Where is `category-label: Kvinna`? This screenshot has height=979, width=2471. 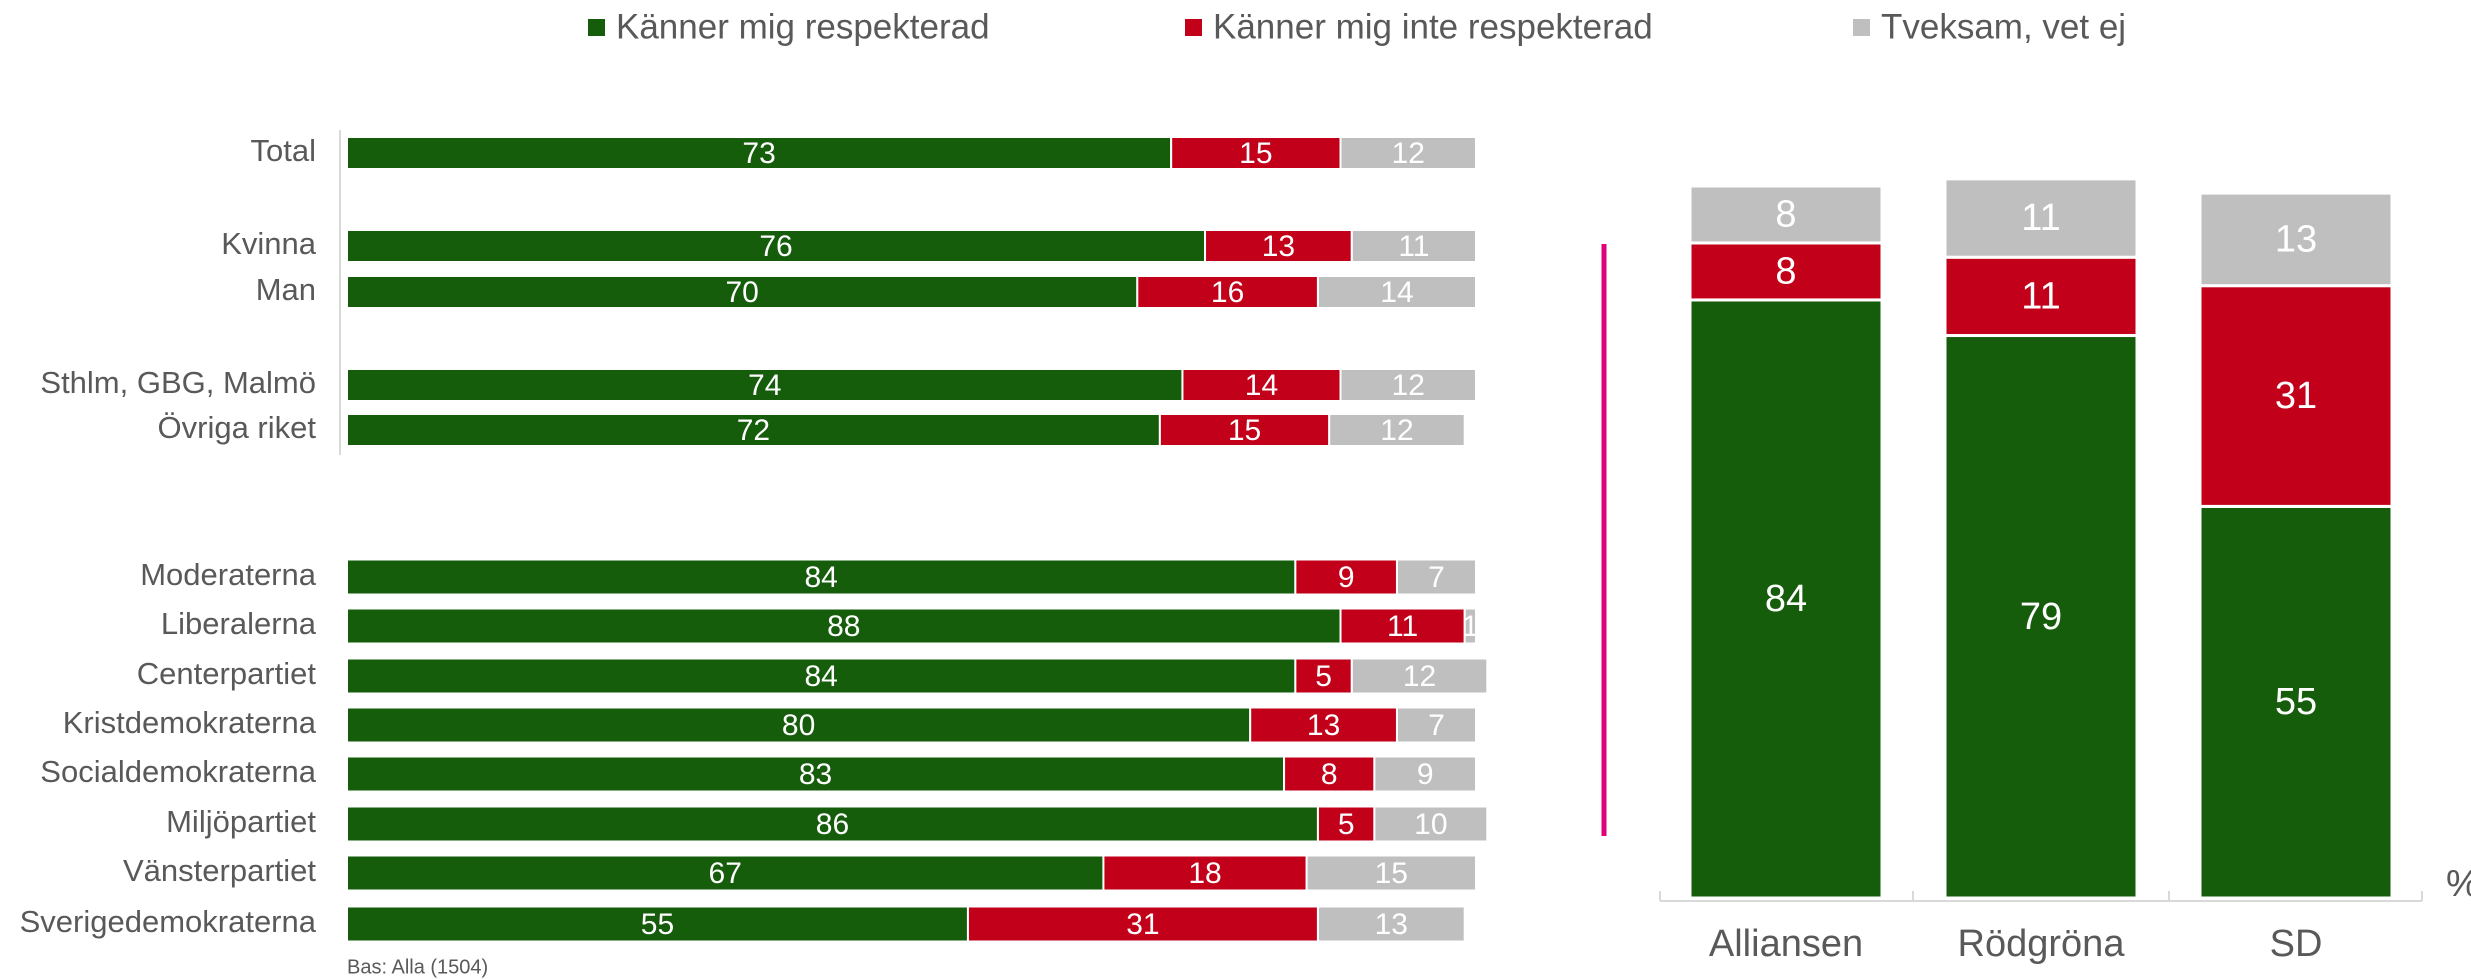 category-label: Kvinna is located at coordinates (269, 243).